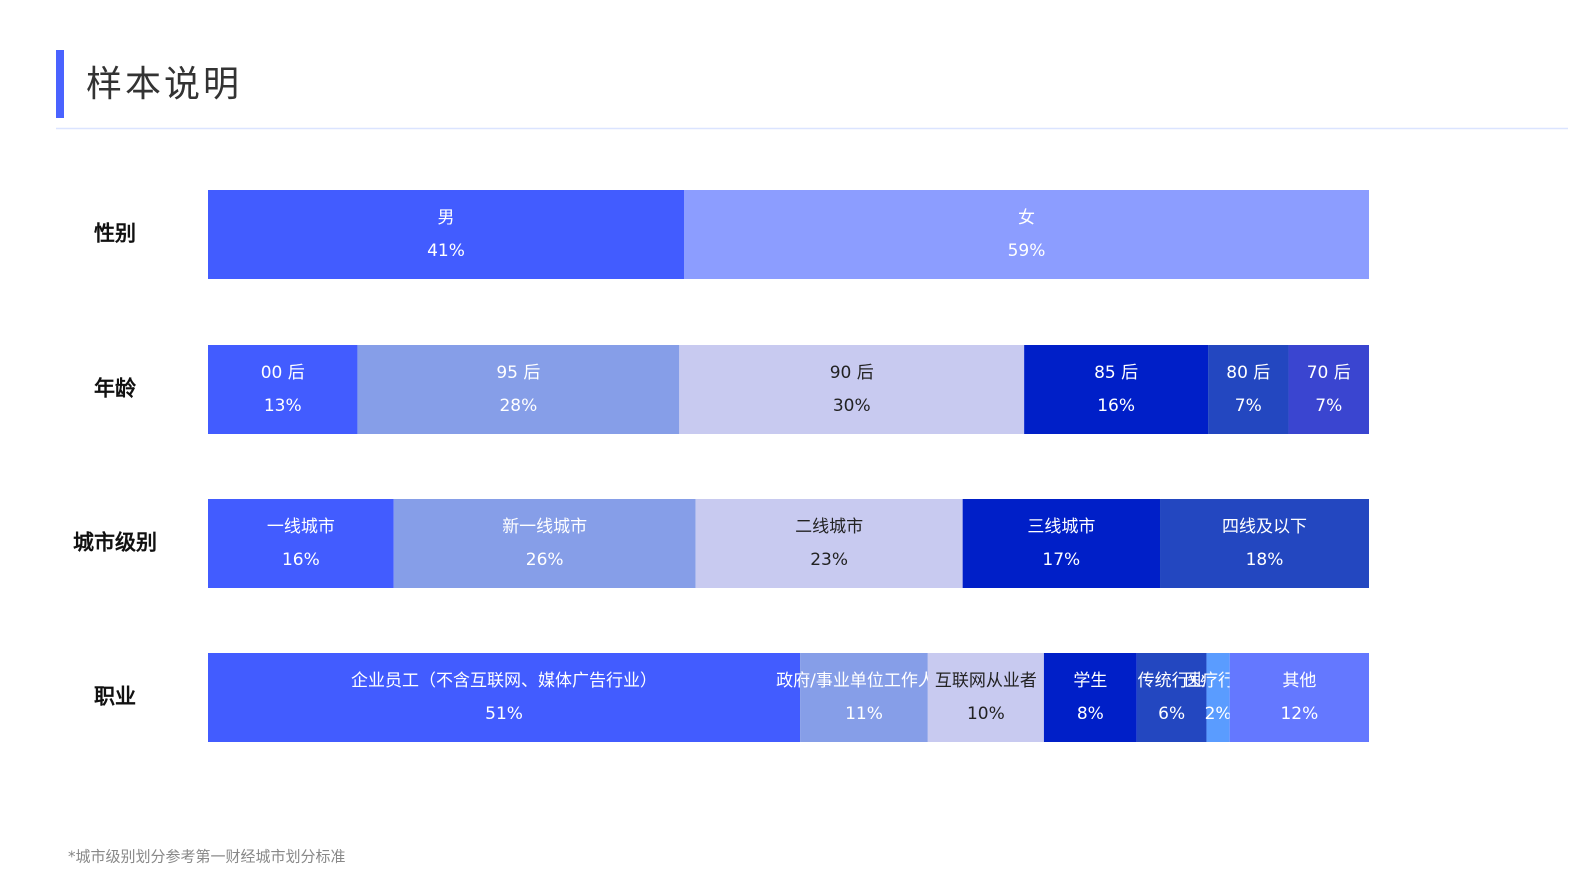 This screenshot has height=892, width=1587. I want to click on segment-value: 6%, so click(1171, 714).